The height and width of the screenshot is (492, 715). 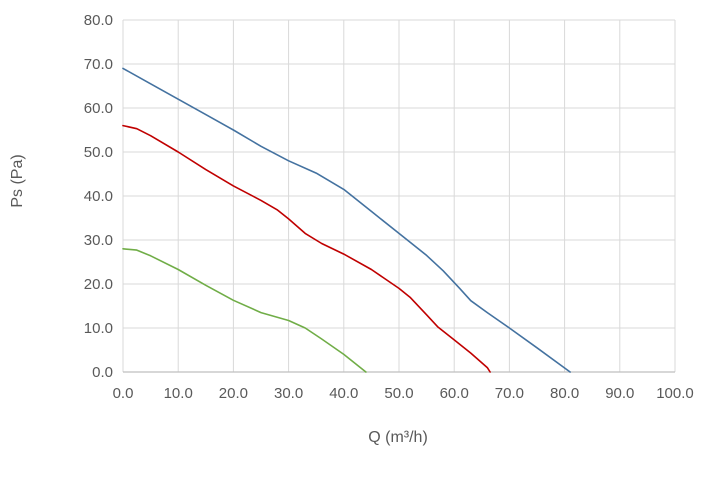 I want to click on x-tick-label: 0.0, so click(x=123, y=393).